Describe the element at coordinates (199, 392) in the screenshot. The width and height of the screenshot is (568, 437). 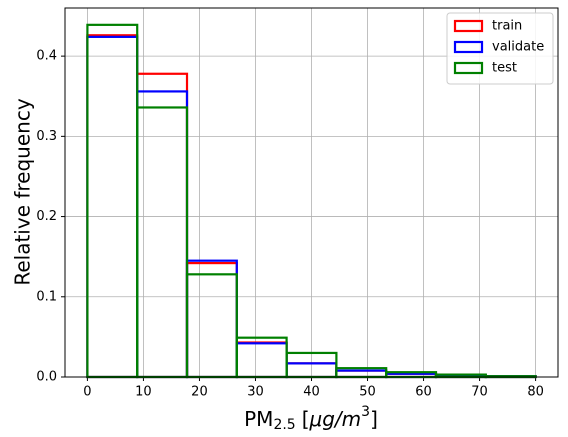
I see `x-tick-label: 20` at that location.